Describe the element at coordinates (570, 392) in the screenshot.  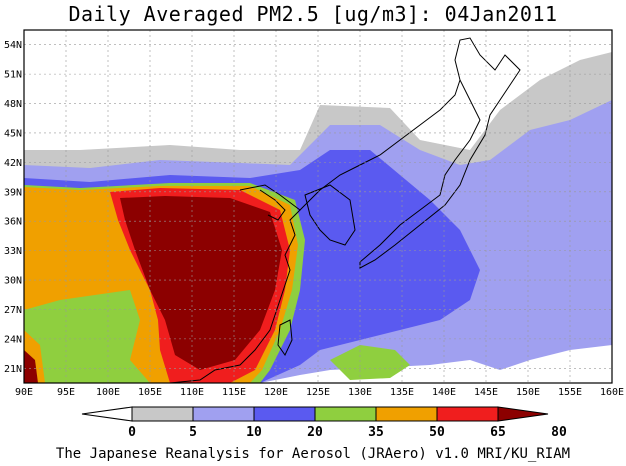
I see `lon-label: 155E` at that location.